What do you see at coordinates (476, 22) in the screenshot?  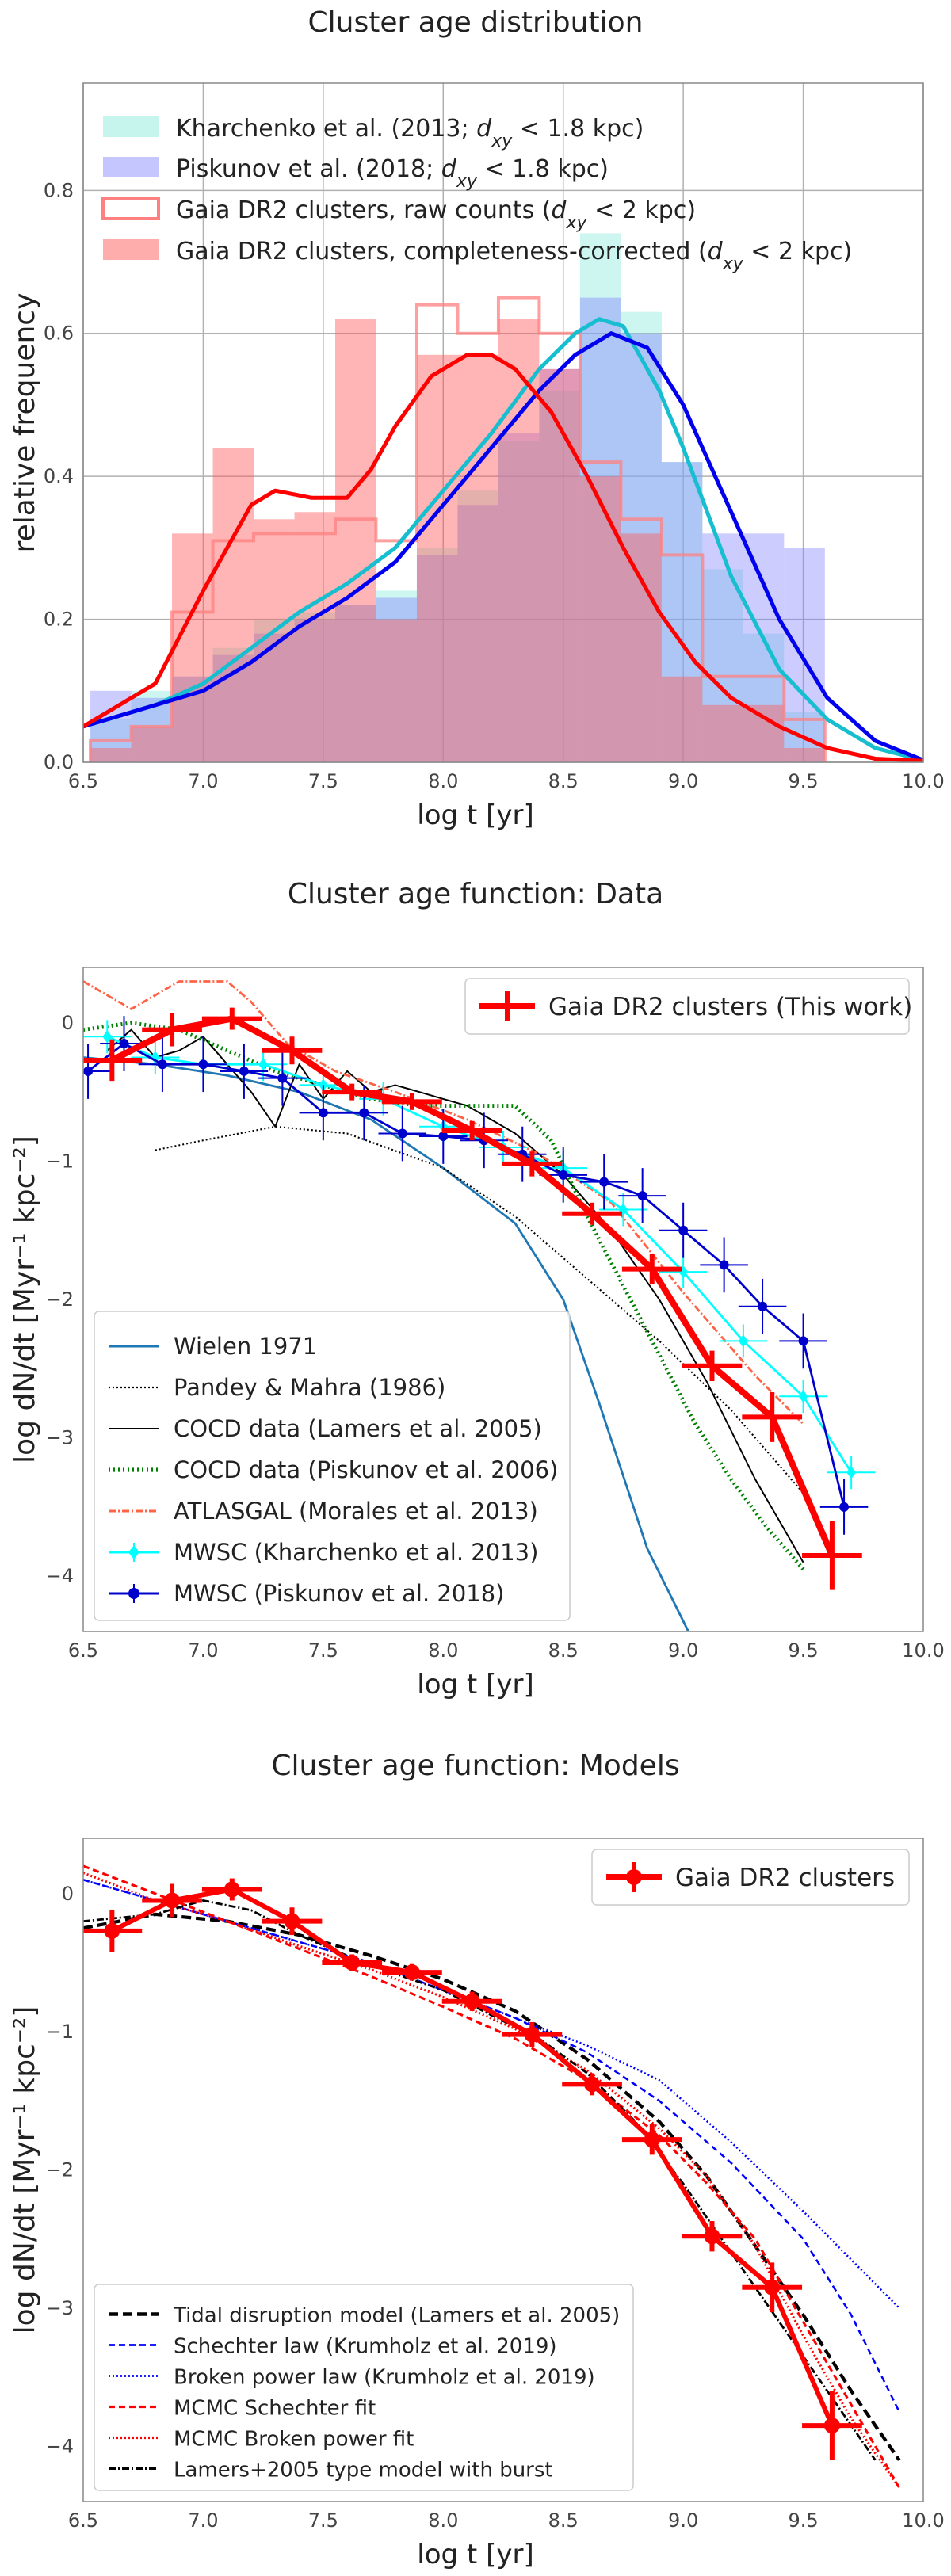 I see `chart-title: Cluster age distribution` at bounding box center [476, 22].